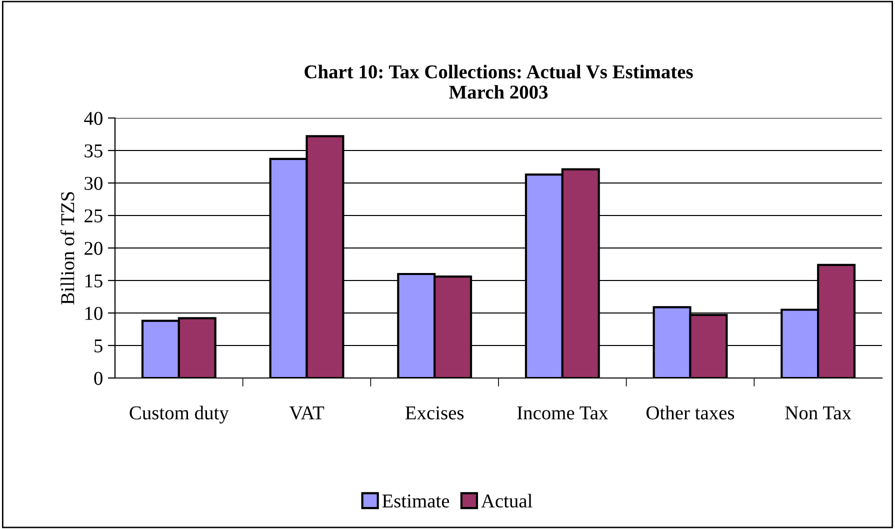  What do you see at coordinates (562, 413) in the screenshot?
I see `x-tick-label: Income Tax` at bounding box center [562, 413].